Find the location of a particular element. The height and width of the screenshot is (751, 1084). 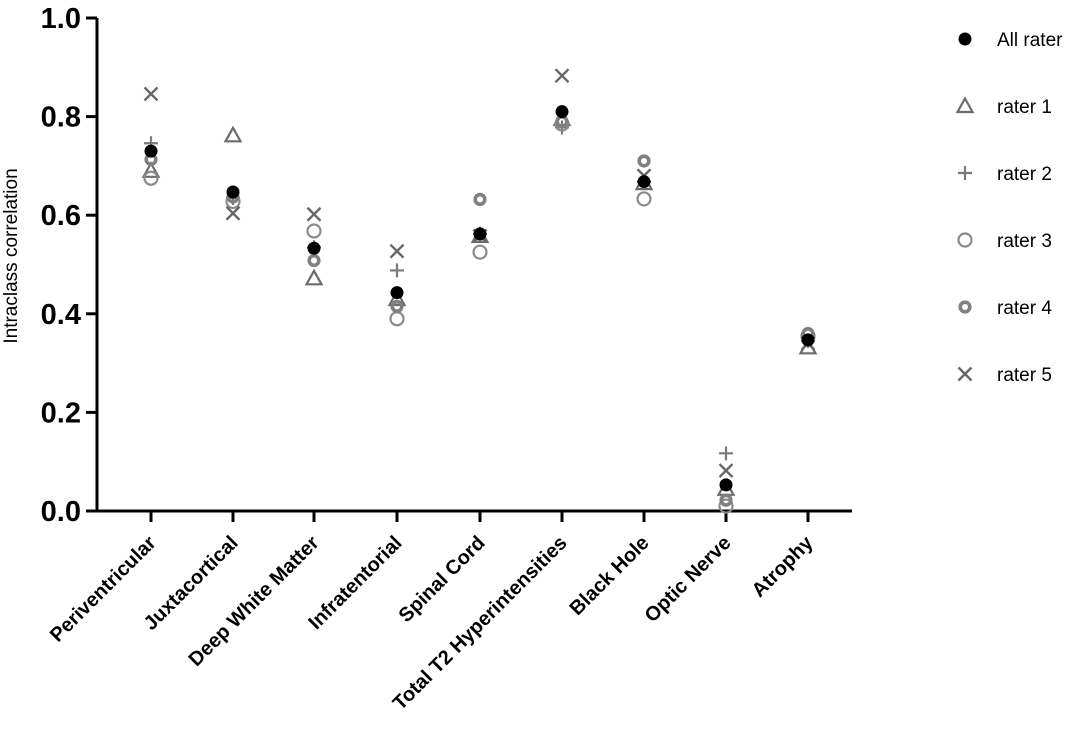

y-tick-label: 1.0 is located at coordinates (61, 19).